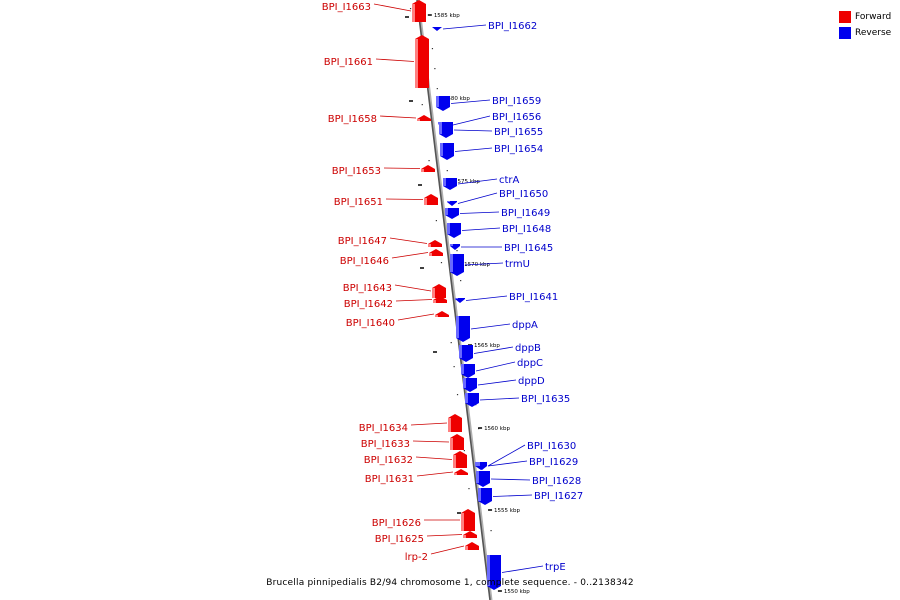 This screenshot has height=600, width=900. I want to click on reverse-gene-label: dppD, so click(531, 381).